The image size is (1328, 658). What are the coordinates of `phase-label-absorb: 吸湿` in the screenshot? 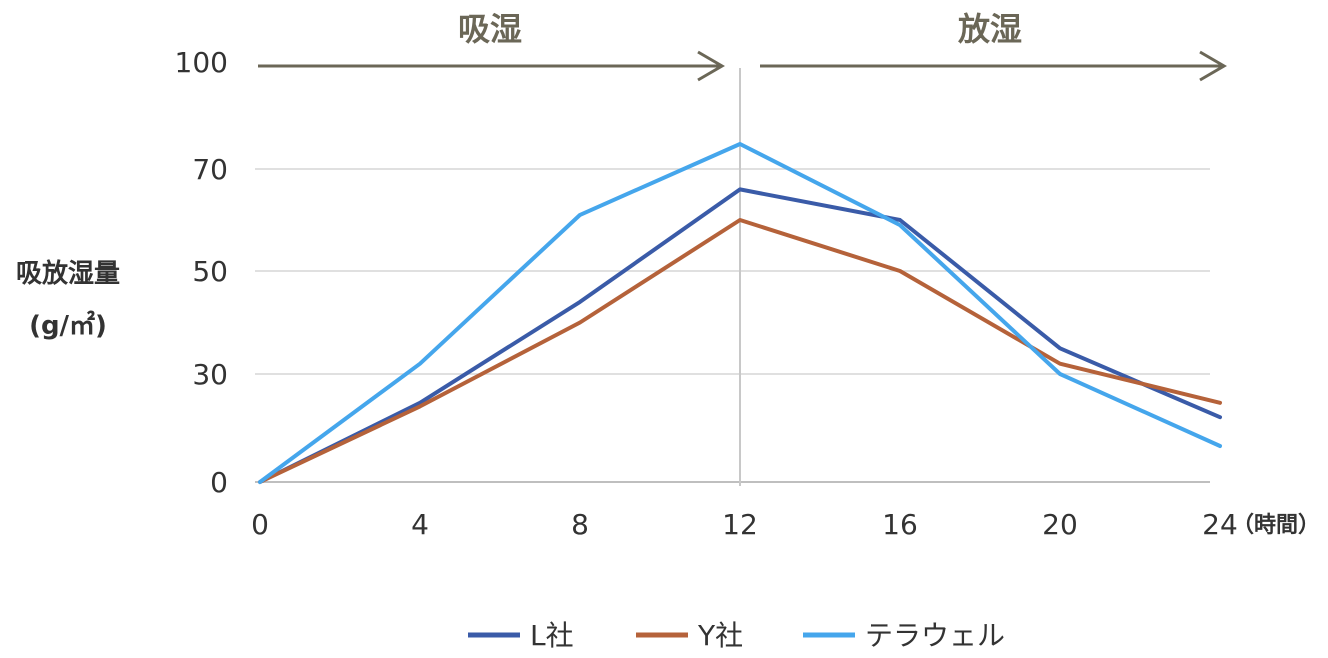 It's located at (490, 29).